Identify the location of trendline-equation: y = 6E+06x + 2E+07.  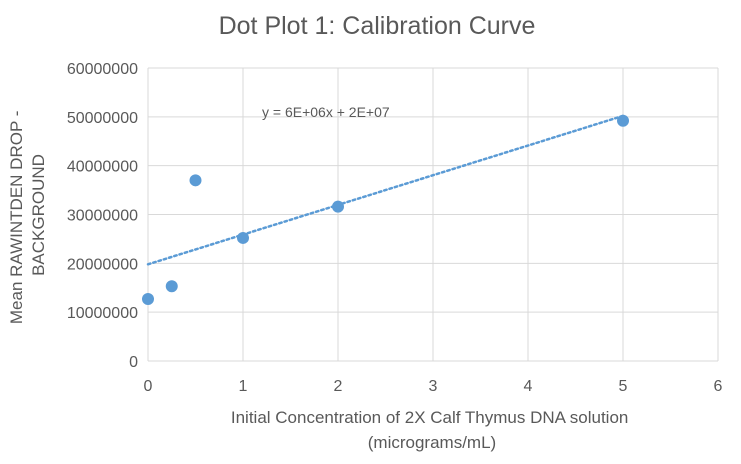
(326, 112).